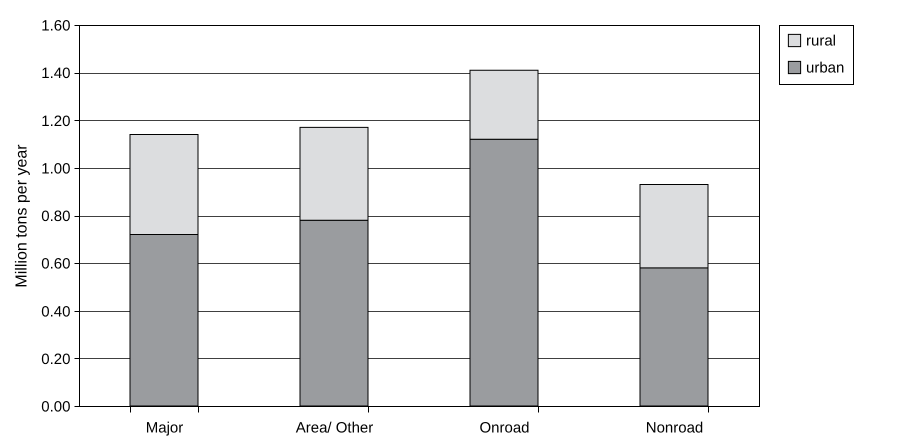 Image resolution: width=899 pixels, height=439 pixels. Describe the element at coordinates (821, 41) in the screenshot. I see `legend-label: rural` at that location.